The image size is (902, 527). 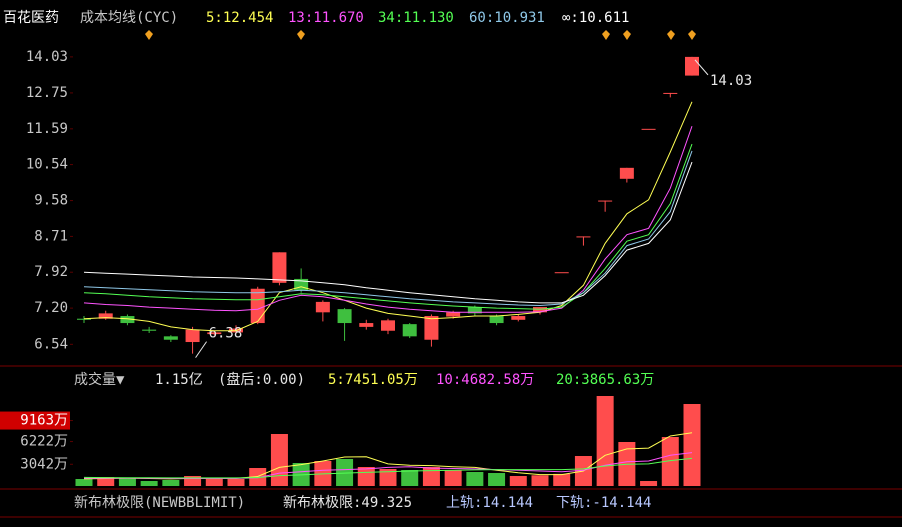 What do you see at coordinates (485, 380) in the screenshot?
I see `legend-entry: 10:4682.58万` at bounding box center [485, 380].